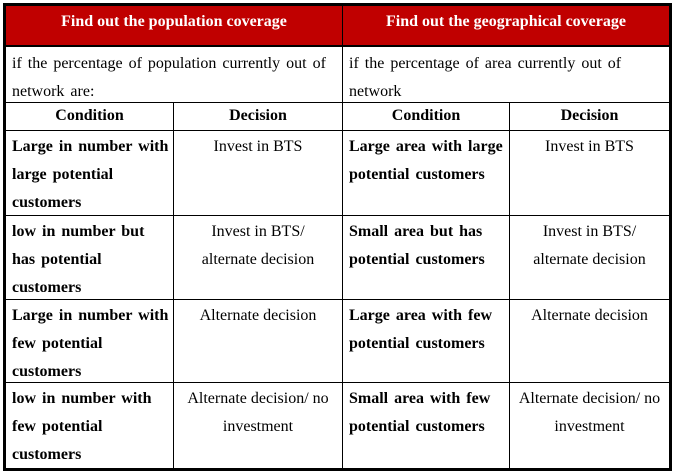 This screenshot has width=678, height=472. What do you see at coordinates (174, 26) in the screenshot?
I see `population-coverage-header: Find out the population coverage` at bounding box center [174, 26].